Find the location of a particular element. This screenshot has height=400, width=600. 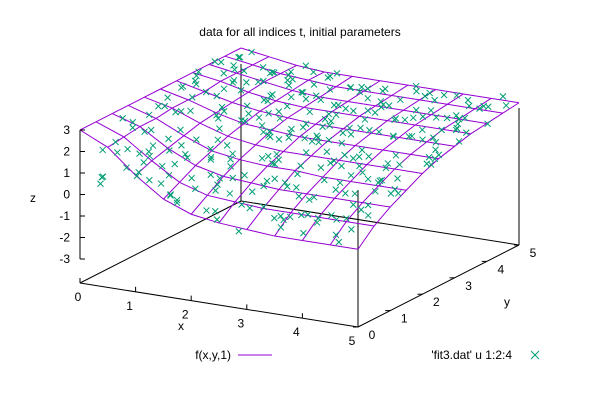

legend-label-points: 'fit3.dat' u 1:2:4 is located at coordinates (471, 355).